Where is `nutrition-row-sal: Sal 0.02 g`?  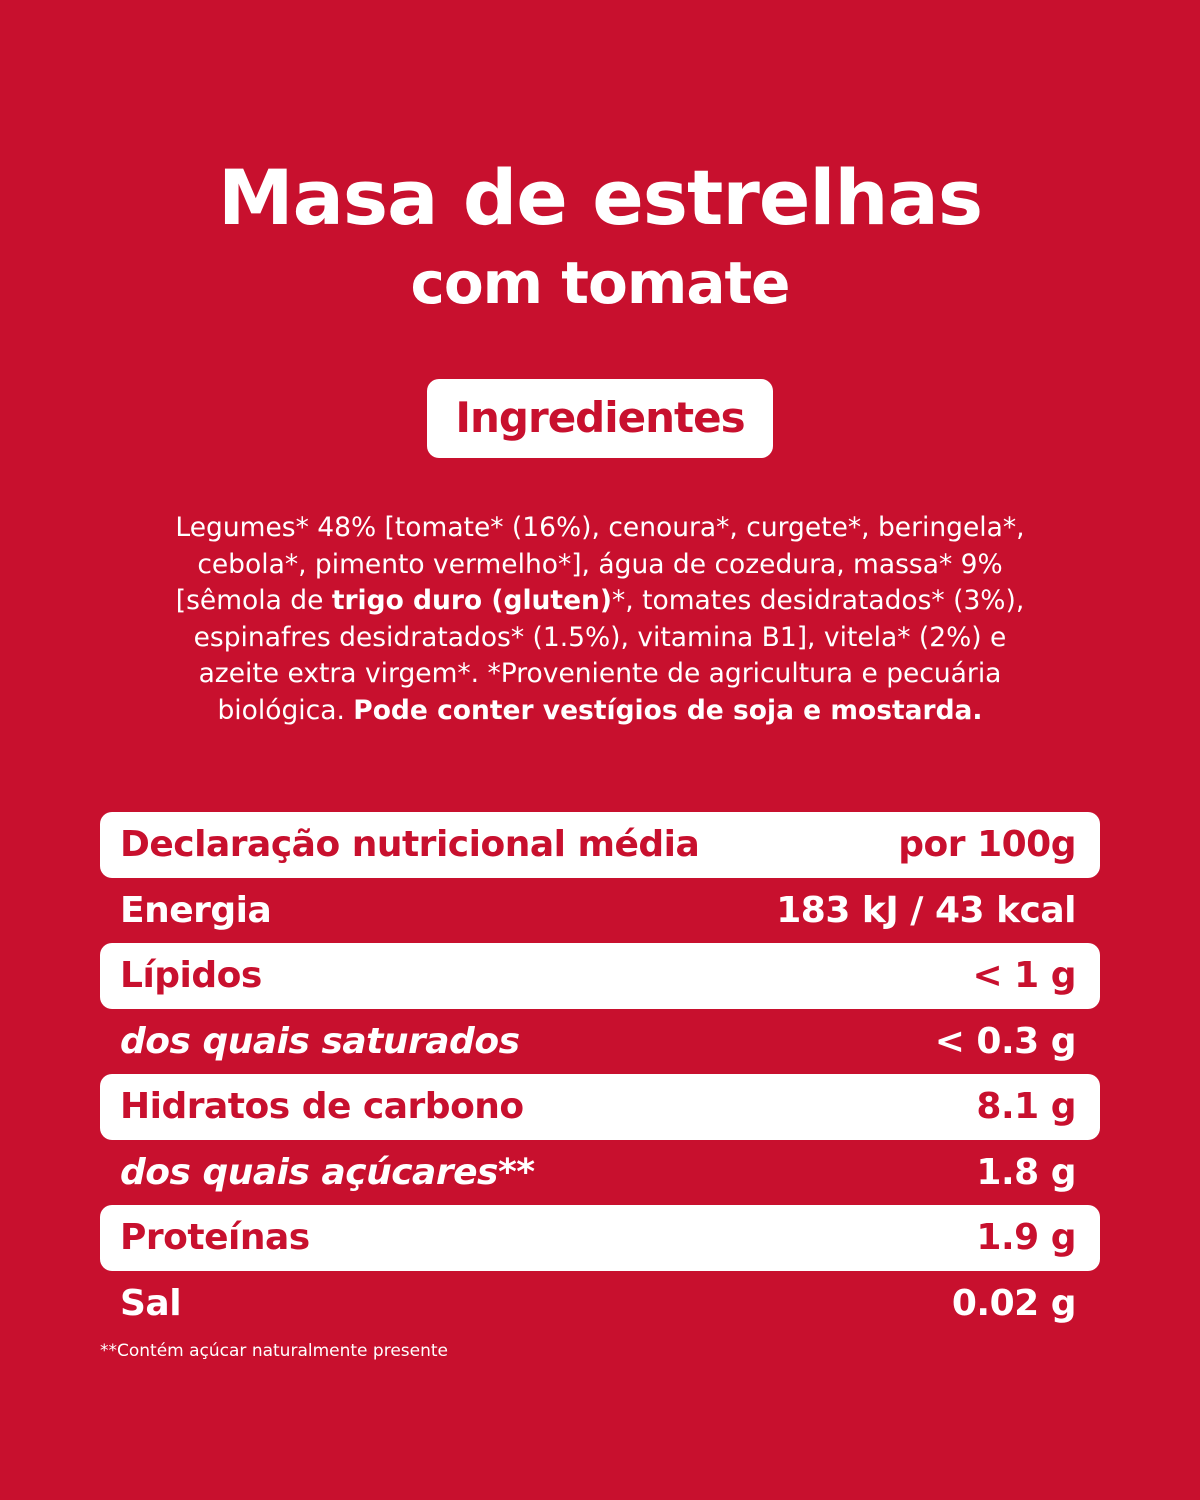 nutrition-row-sal: Sal 0.02 g is located at coordinates (600, 1304).